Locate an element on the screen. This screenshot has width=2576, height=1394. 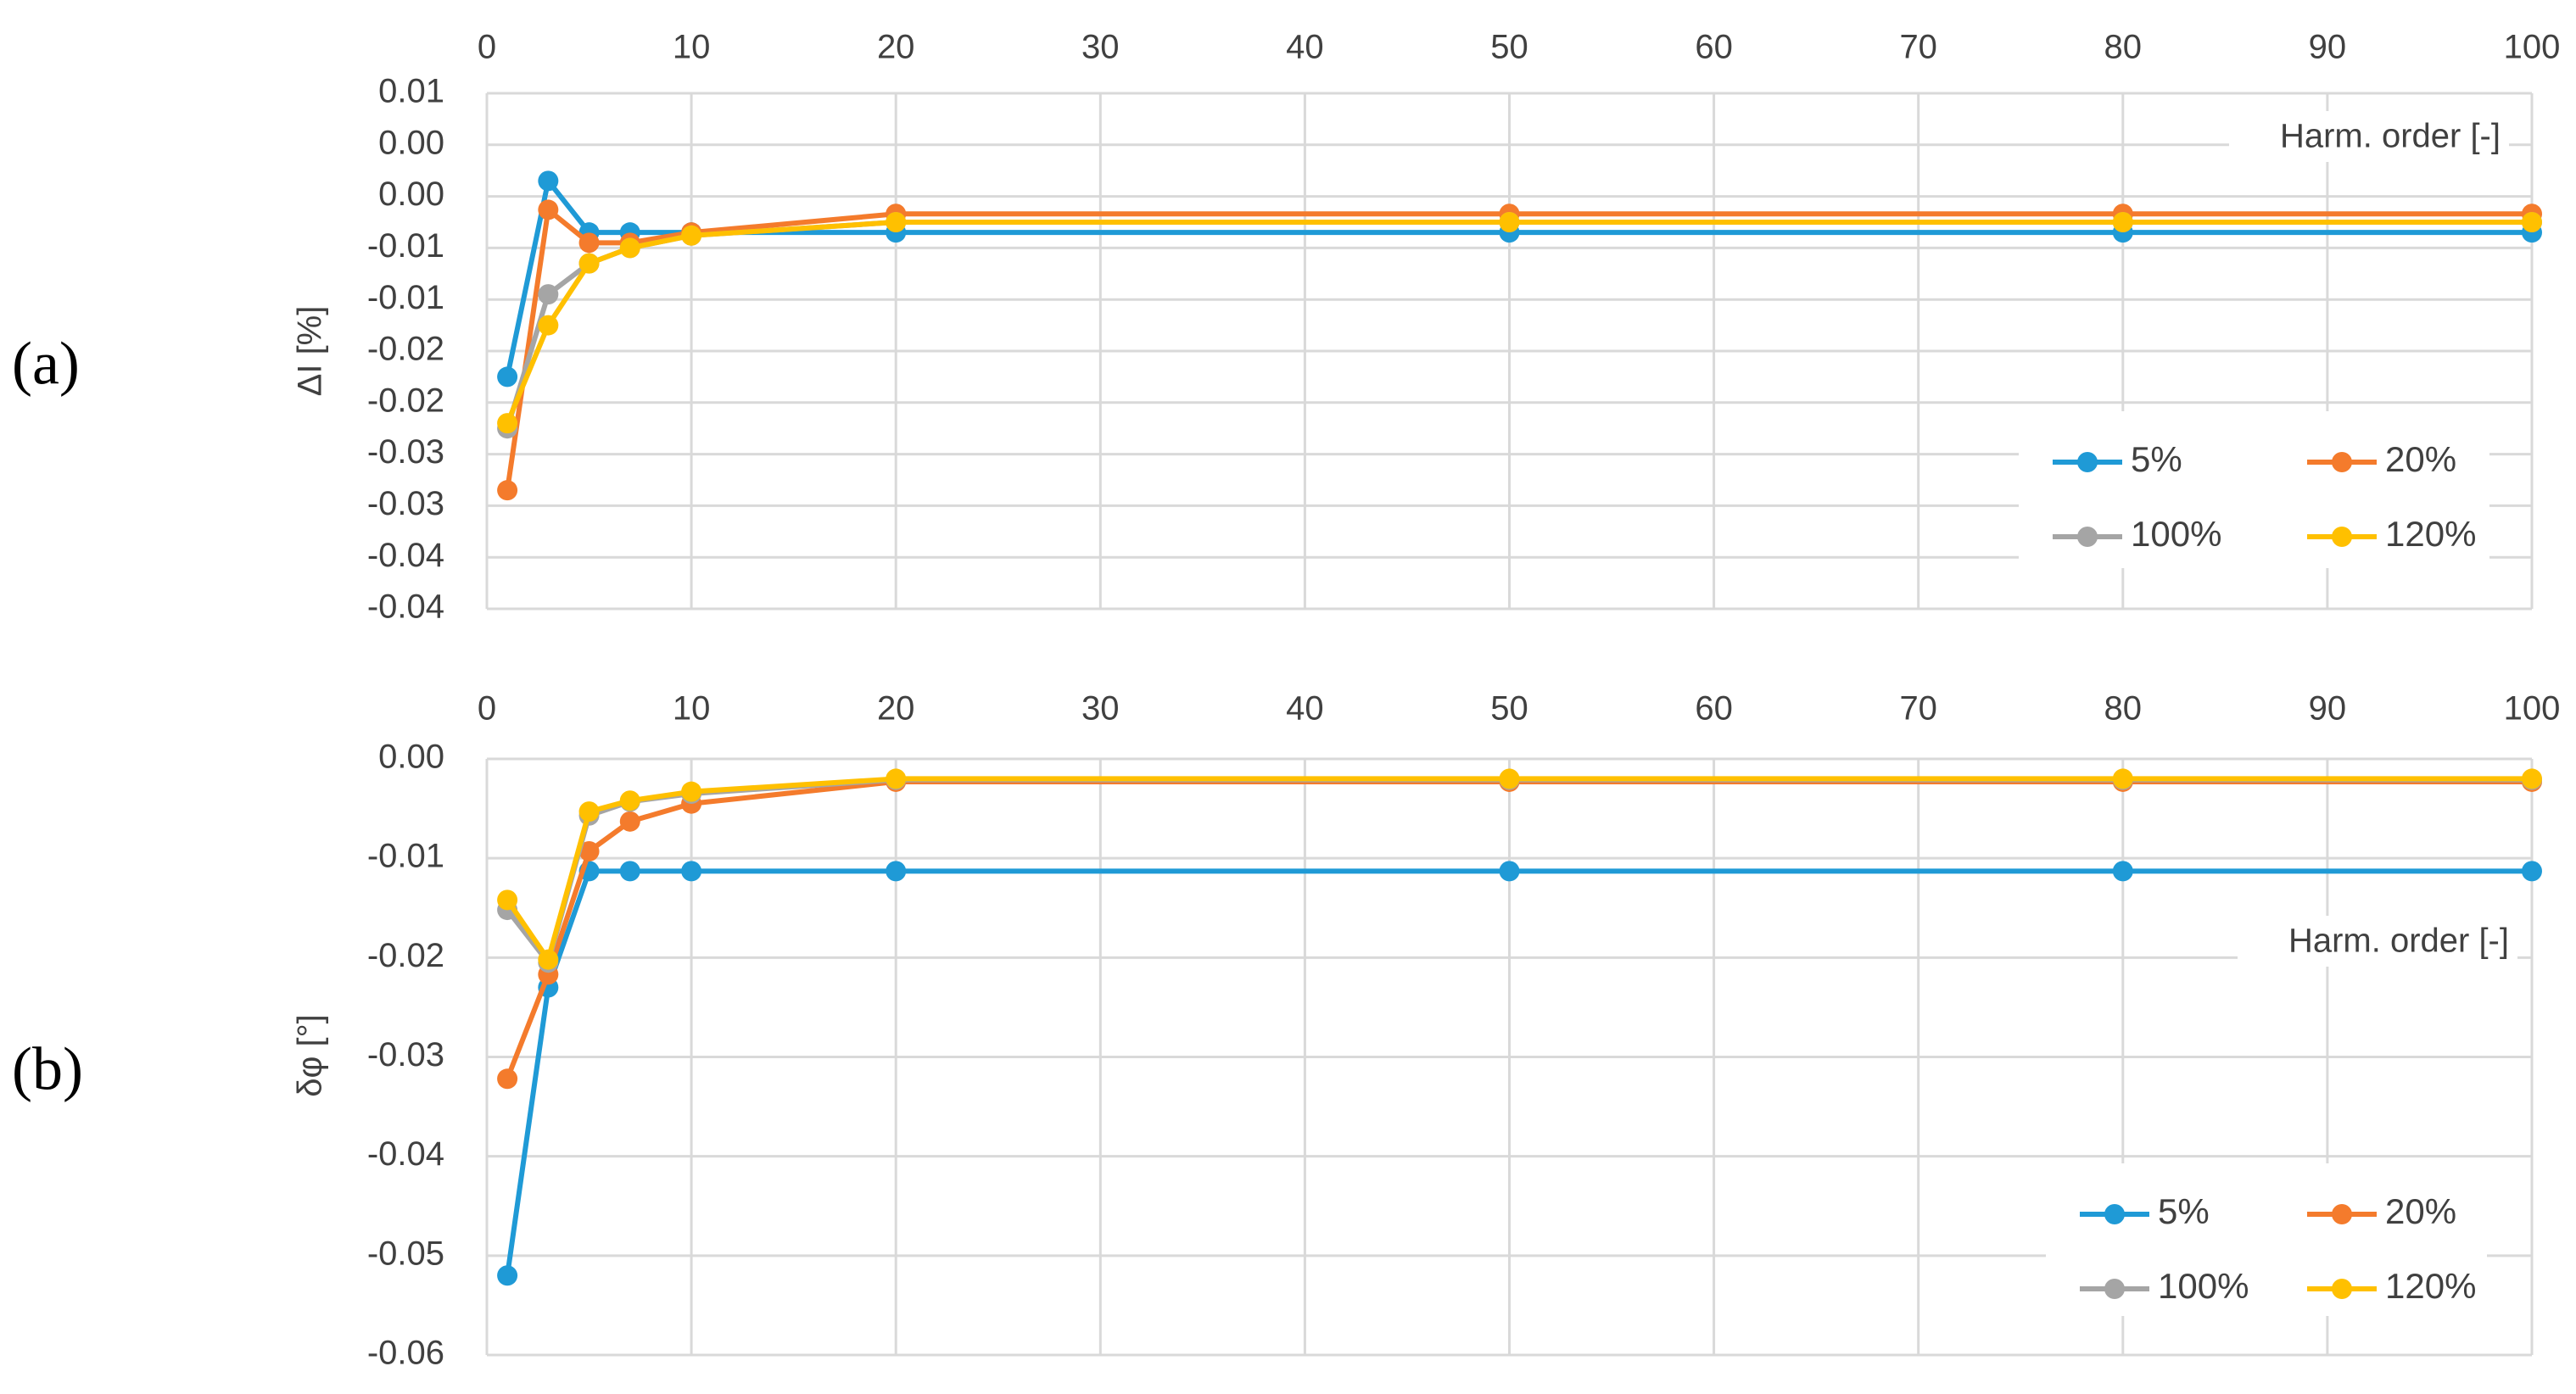
x-tick-label: 10 is located at coordinates (692, 709).